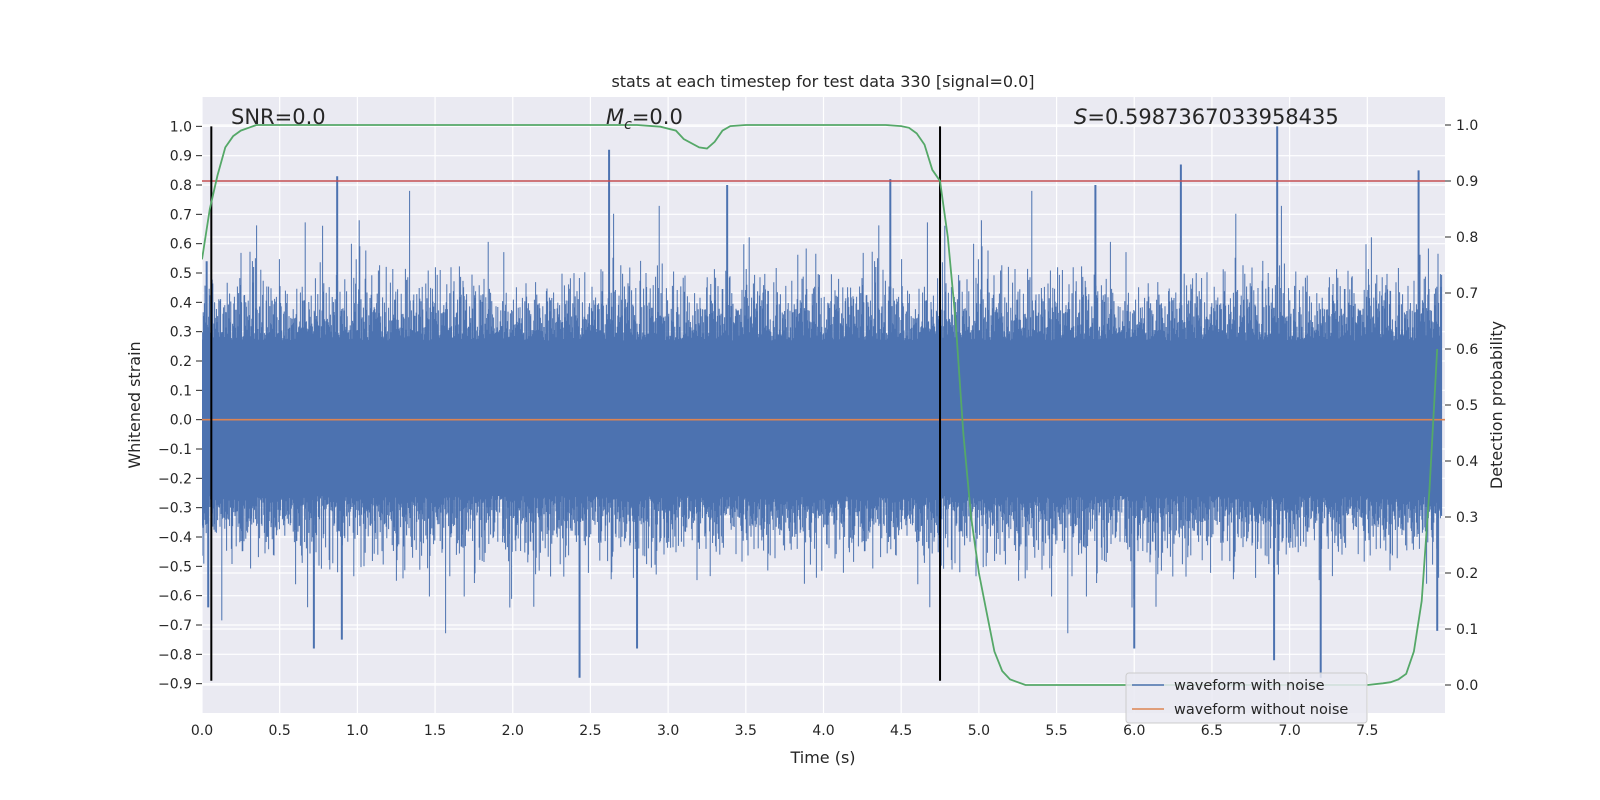 Image resolution: width=1600 pixels, height=800 pixels. I want to click on y2-axis-label: Detection probability, so click(1496, 405).